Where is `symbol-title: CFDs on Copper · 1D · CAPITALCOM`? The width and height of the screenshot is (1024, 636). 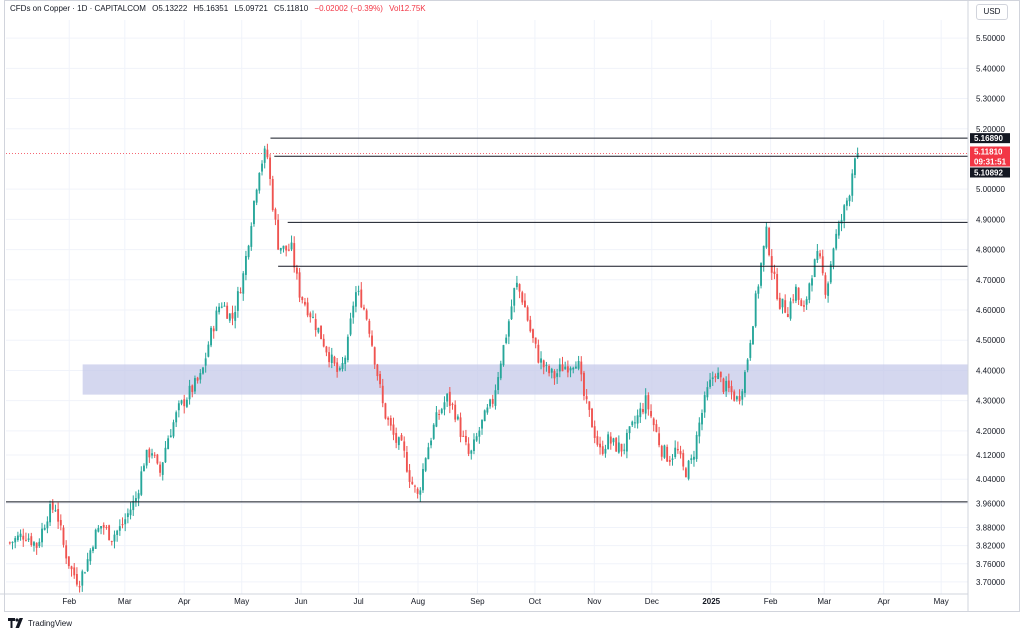 symbol-title: CFDs on Copper · 1D · CAPITALCOM is located at coordinates (78, 8).